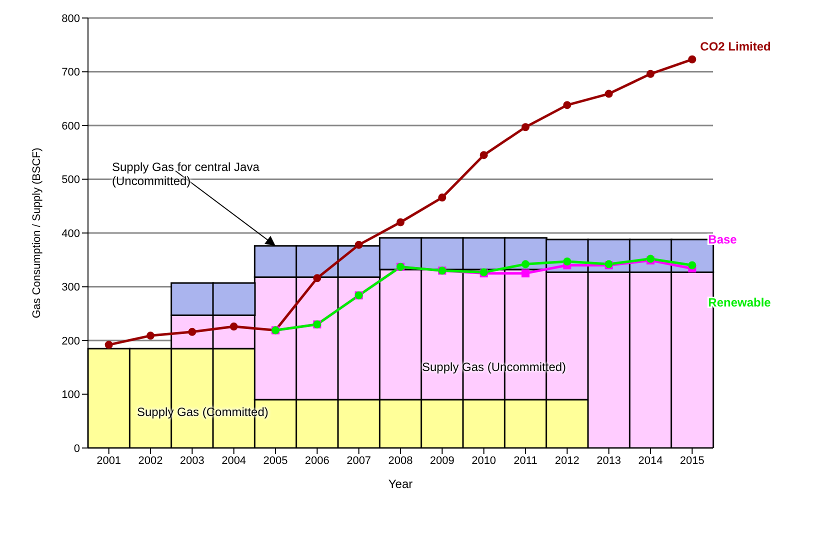 This screenshot has width=820, height=533. Describe the element at coordinates (359, 460) in the screenshot. I see `x-tick-label: 2007` at that location.